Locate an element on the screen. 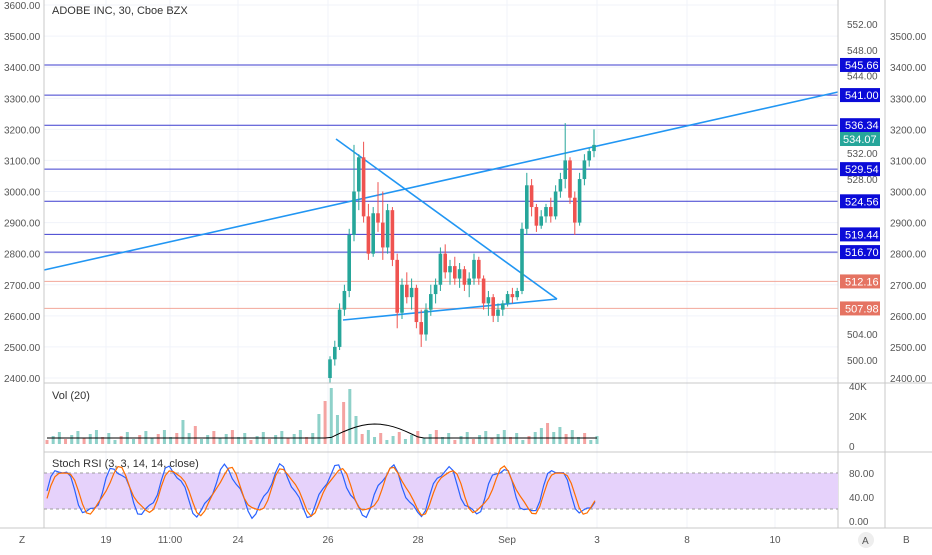 Image resolution: width=932 pixels, height=555 pixels. zoom-button: Z is located at coordinates (22, 540).